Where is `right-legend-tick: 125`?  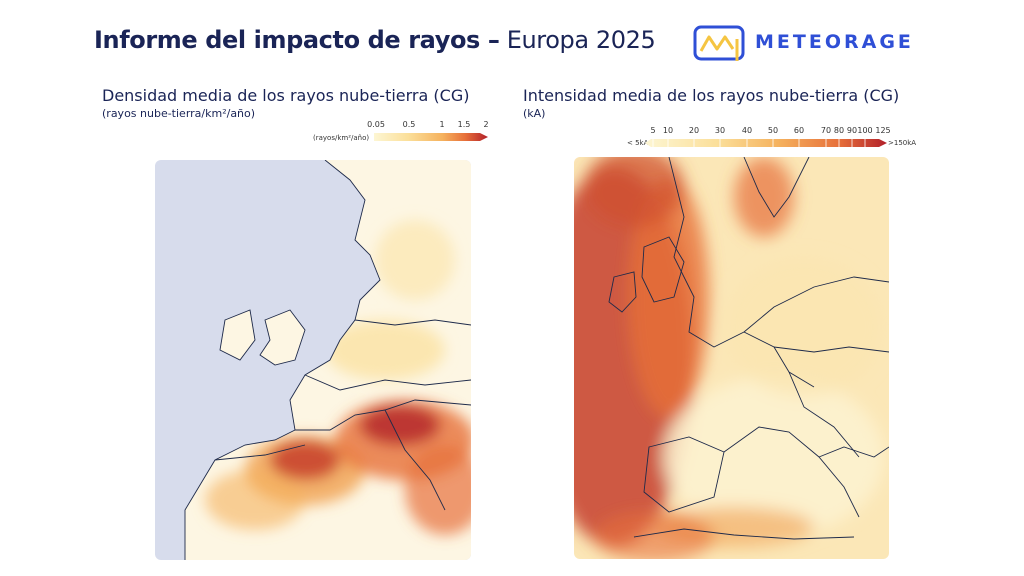
right-legend-tick: 125 is located at coordinates (883, 130).